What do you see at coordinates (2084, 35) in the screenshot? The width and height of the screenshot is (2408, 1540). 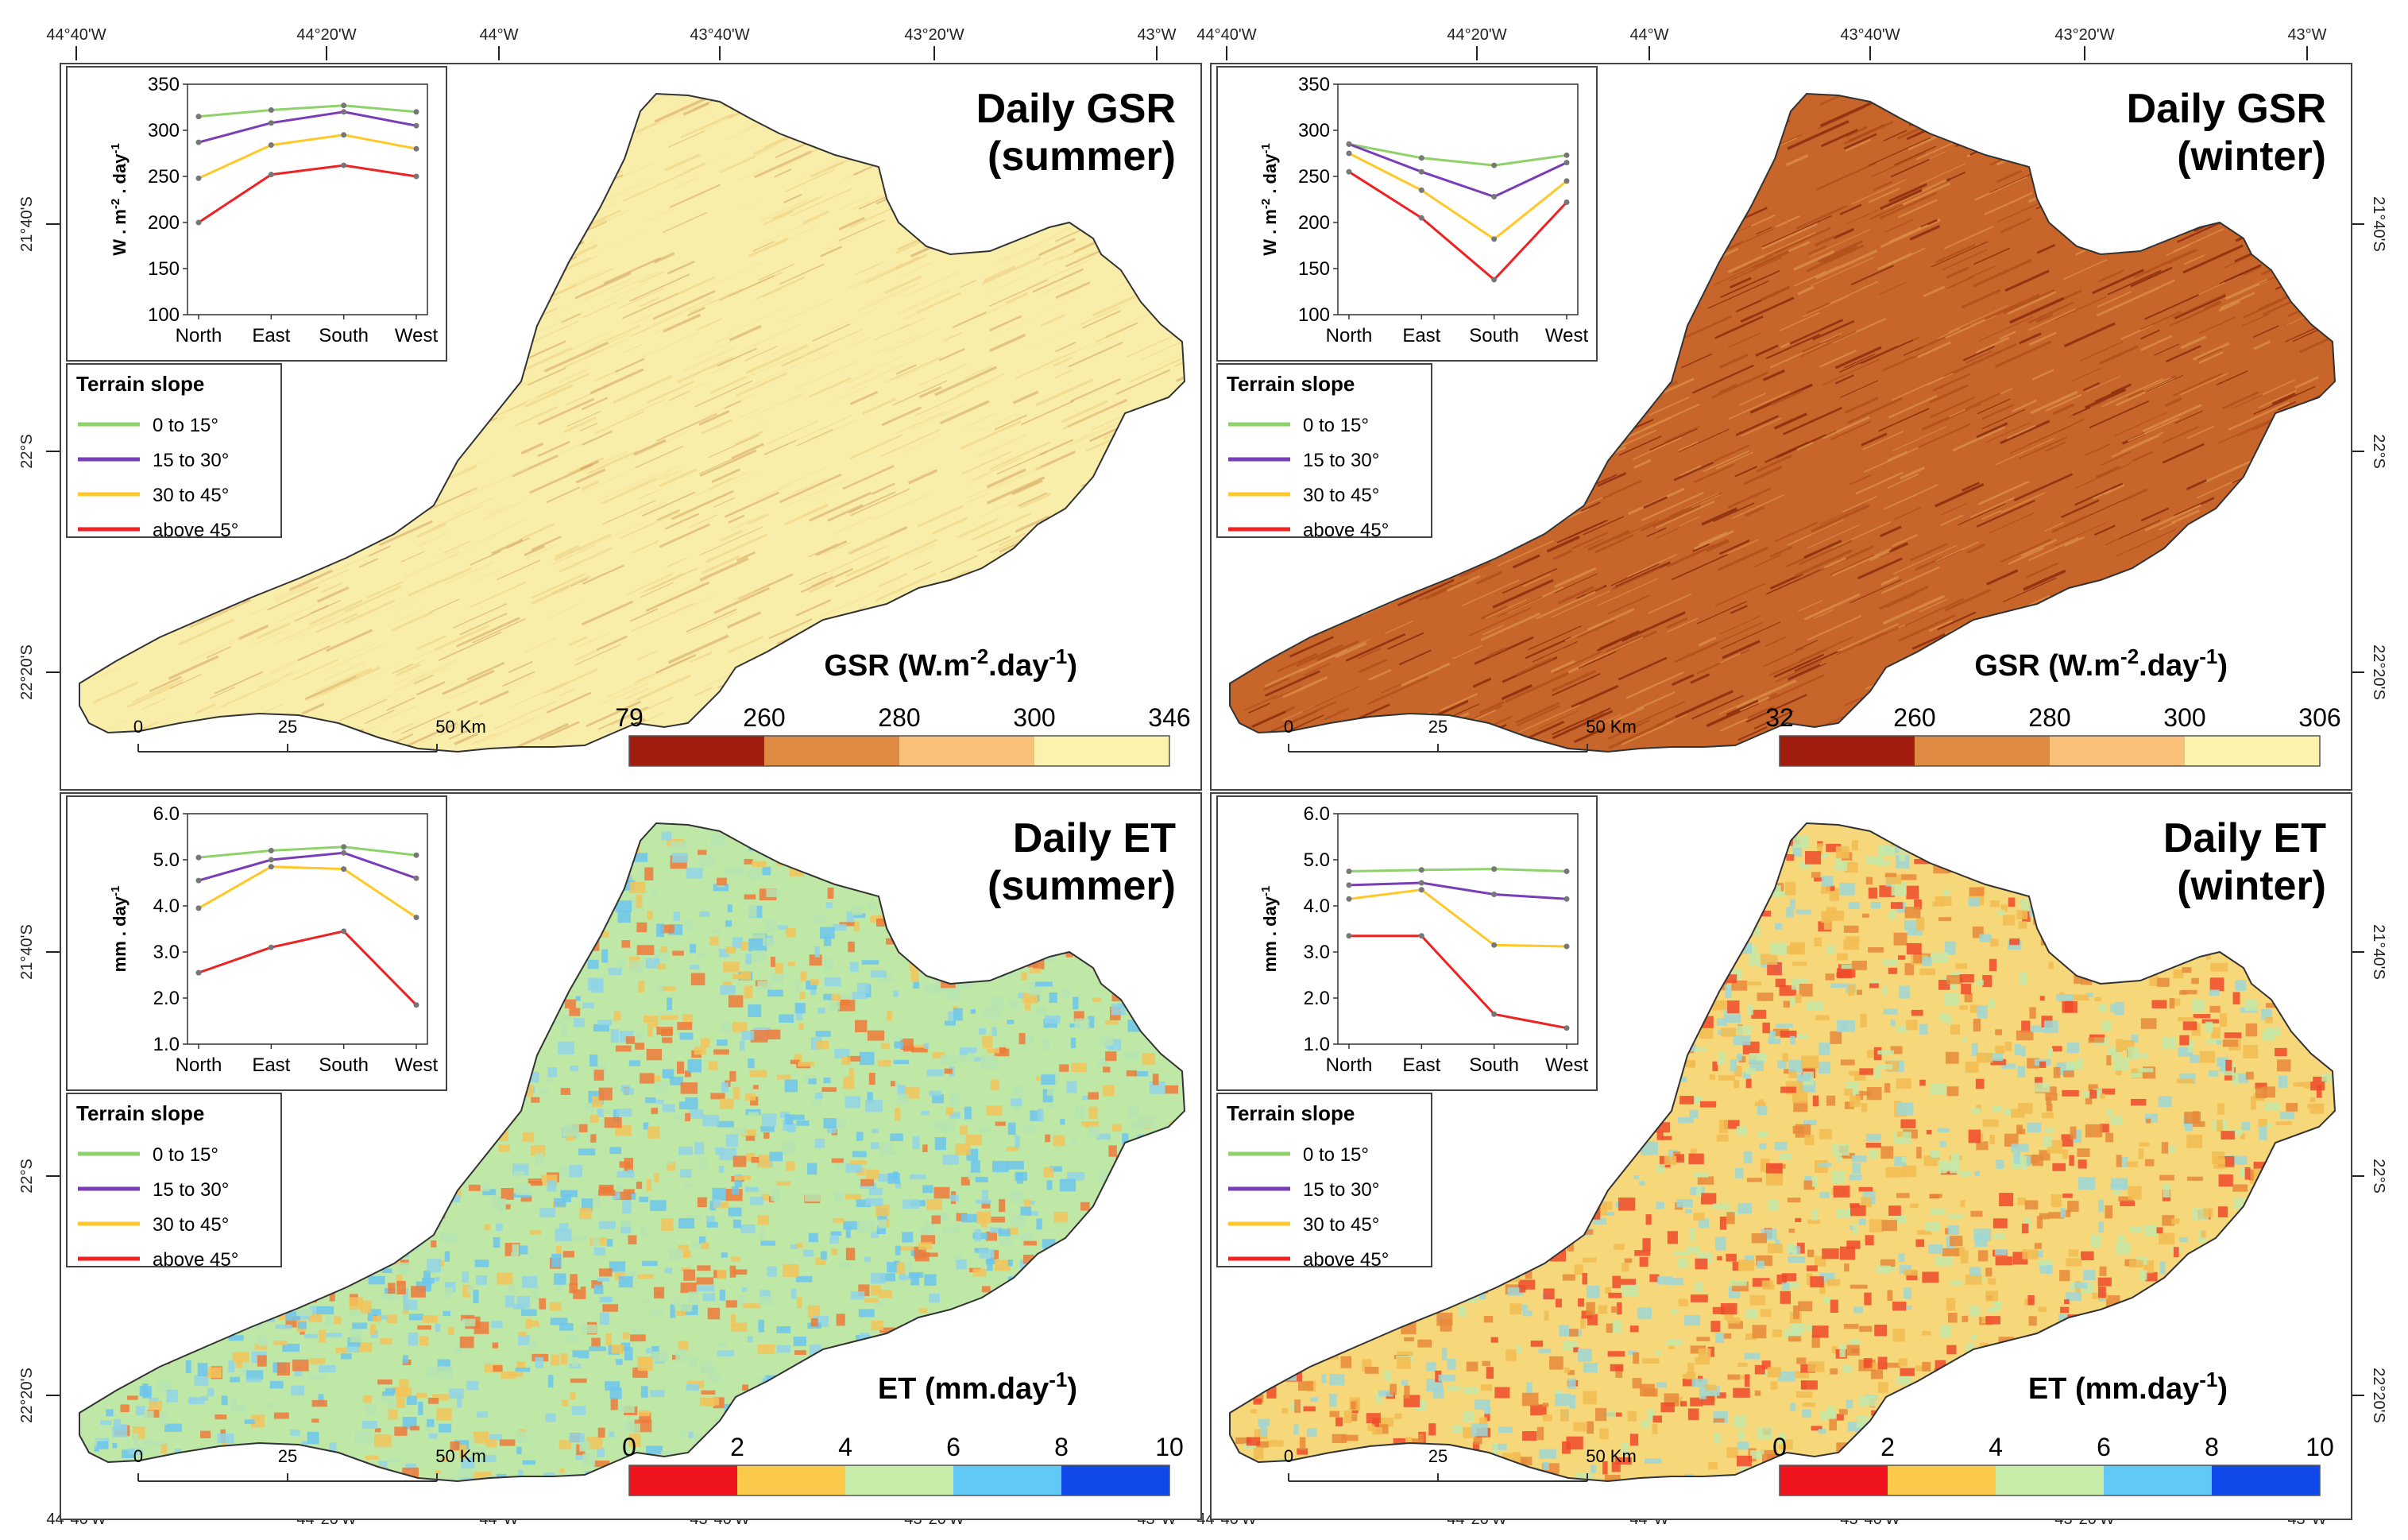 I see `lon-label-top: 43°20'W` at bounding box center [2084, 35].